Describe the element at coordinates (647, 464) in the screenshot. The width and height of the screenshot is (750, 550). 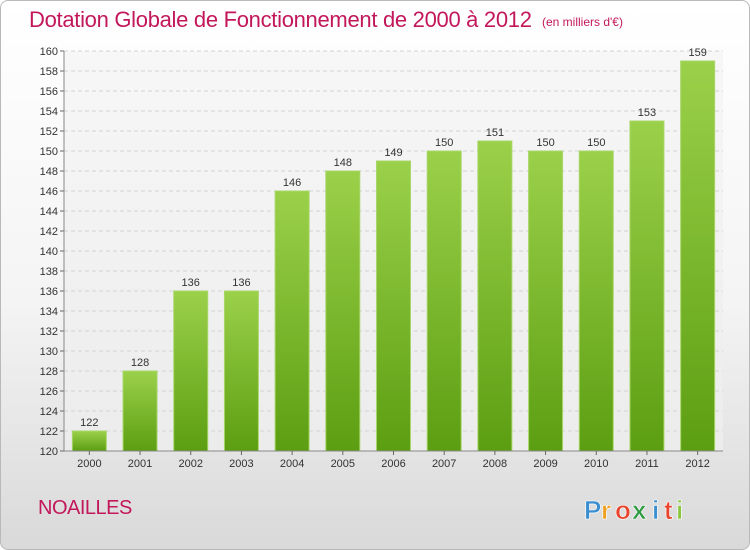
I see `x-tick-label: 2011` at that location.